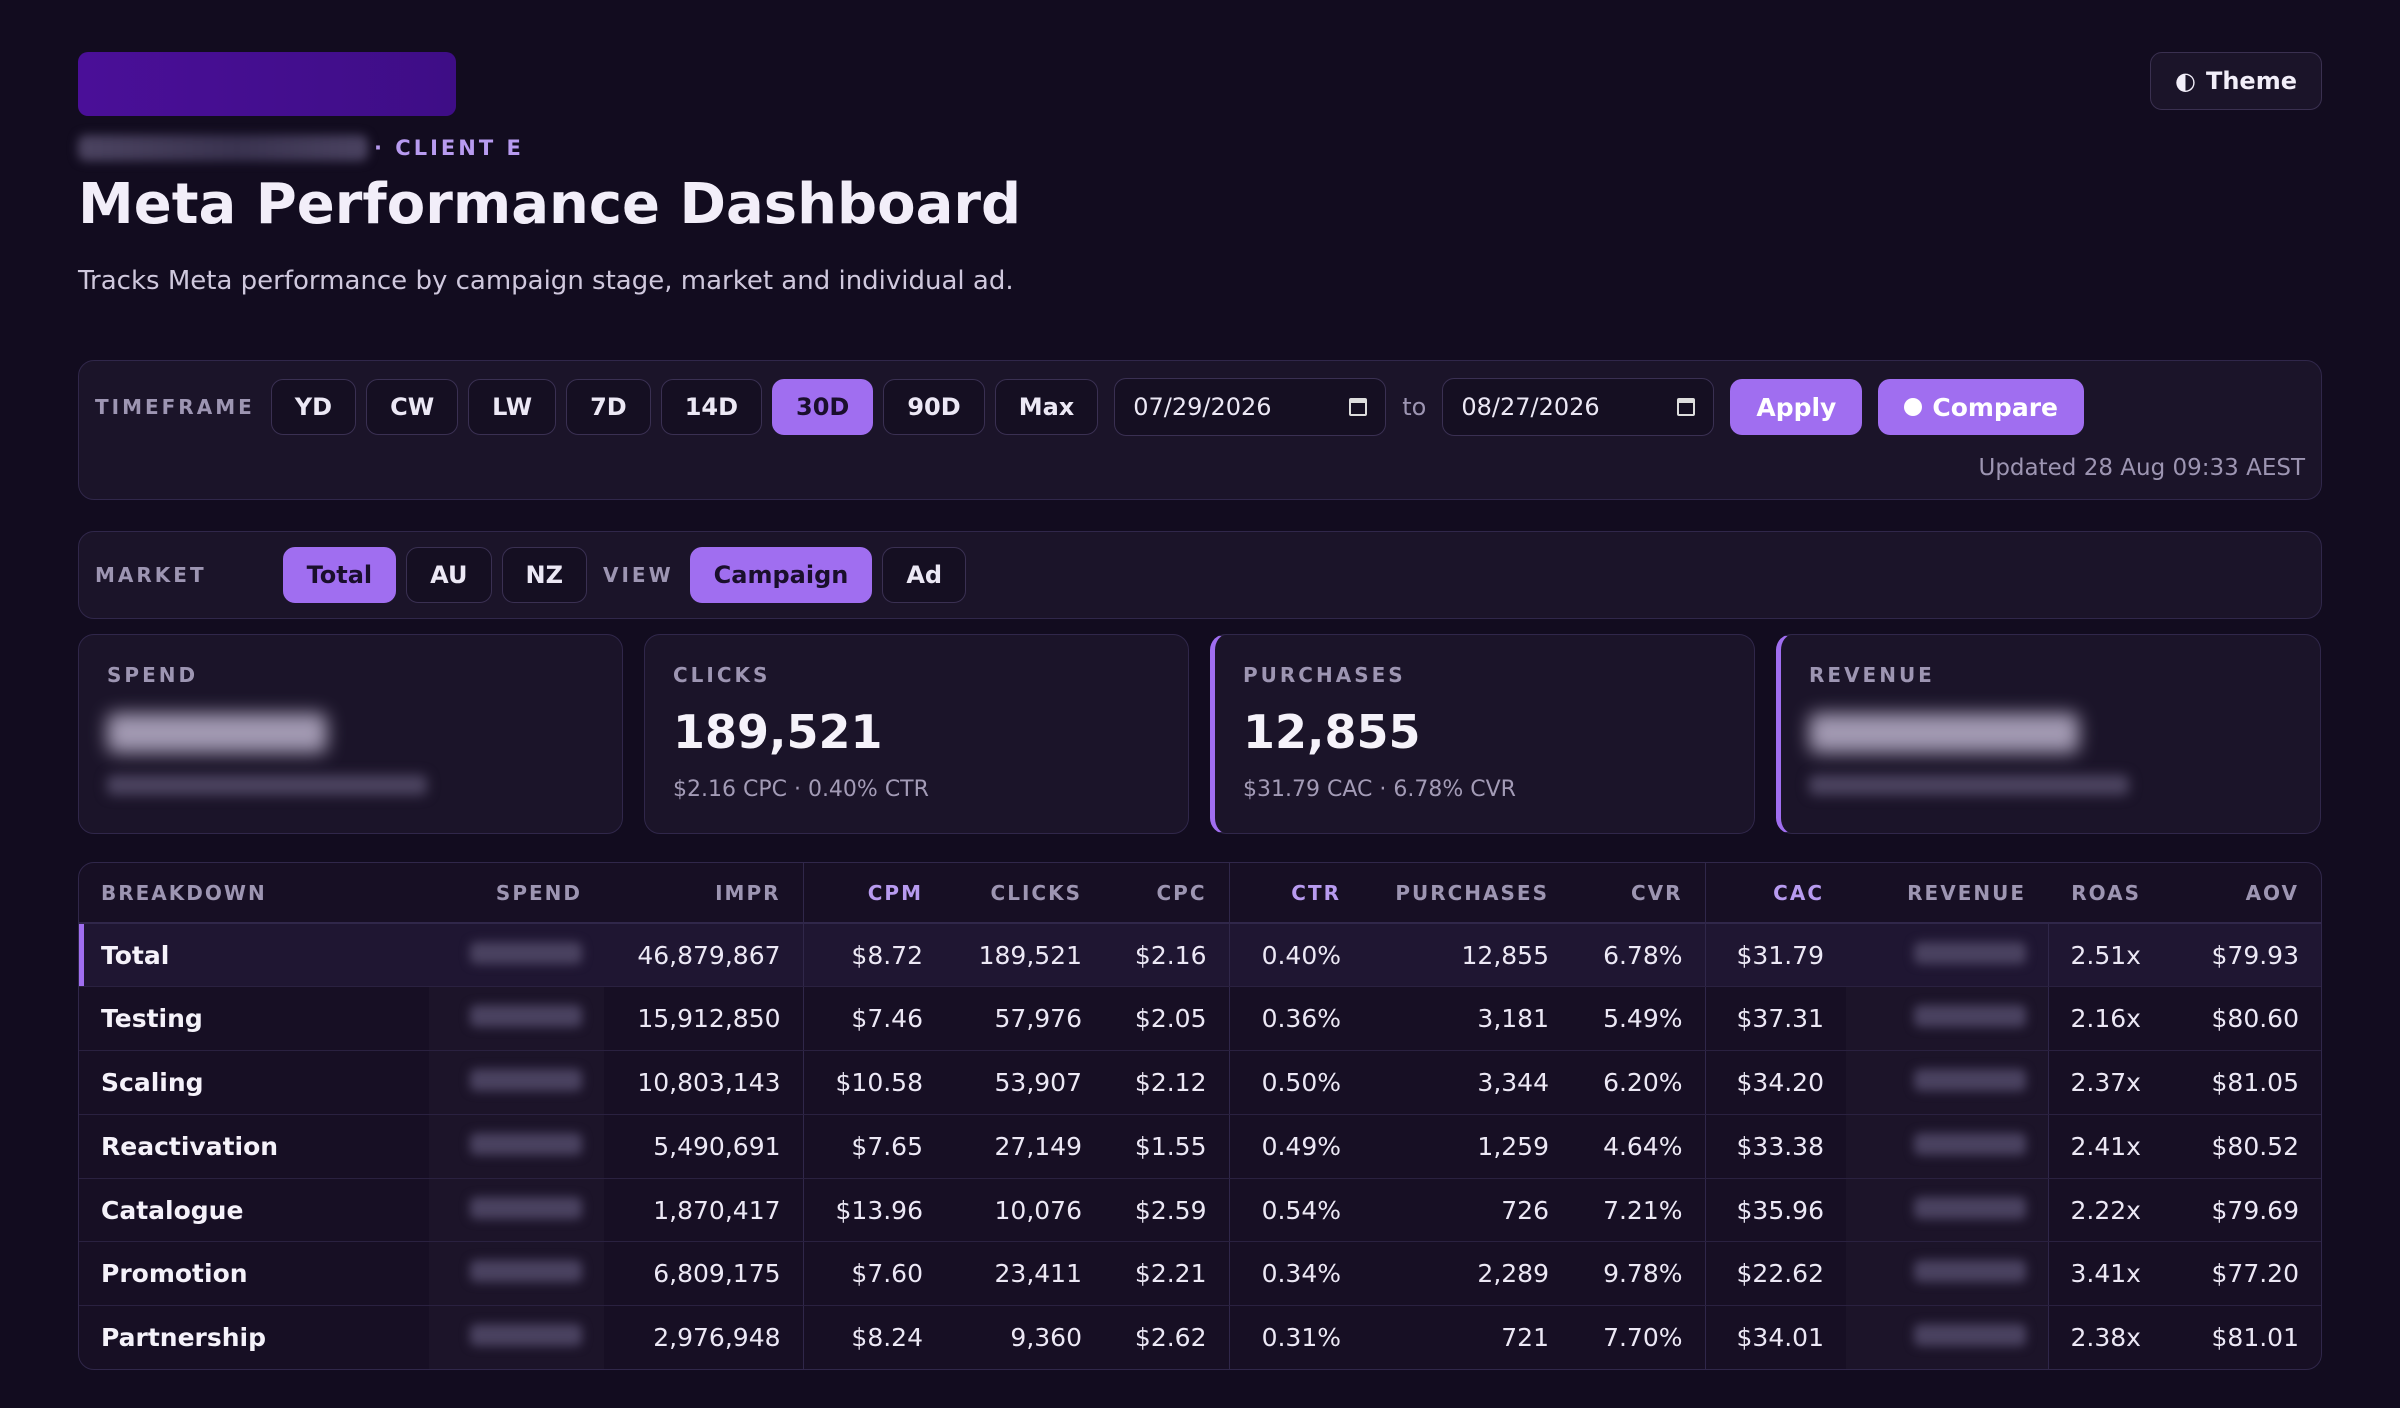  Describe the element at coordinates (254, 1274) in the screenshot. I see `cell-breakdown: Promotion` at that location.